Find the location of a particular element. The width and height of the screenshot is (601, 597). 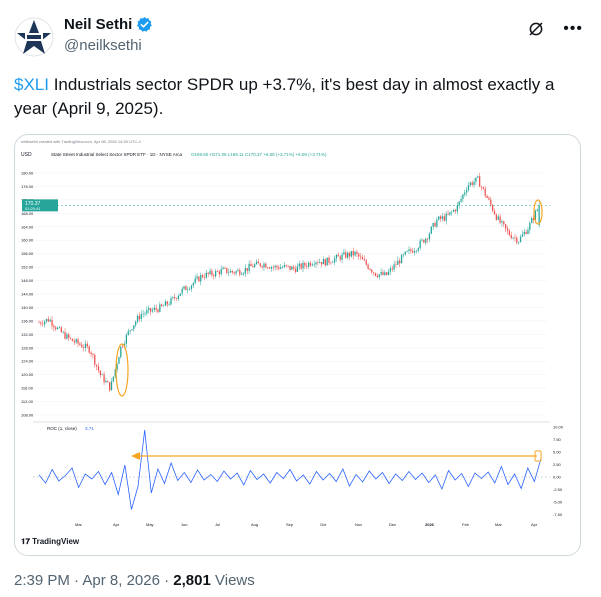

price-tag is located at coordinates (40, 205).